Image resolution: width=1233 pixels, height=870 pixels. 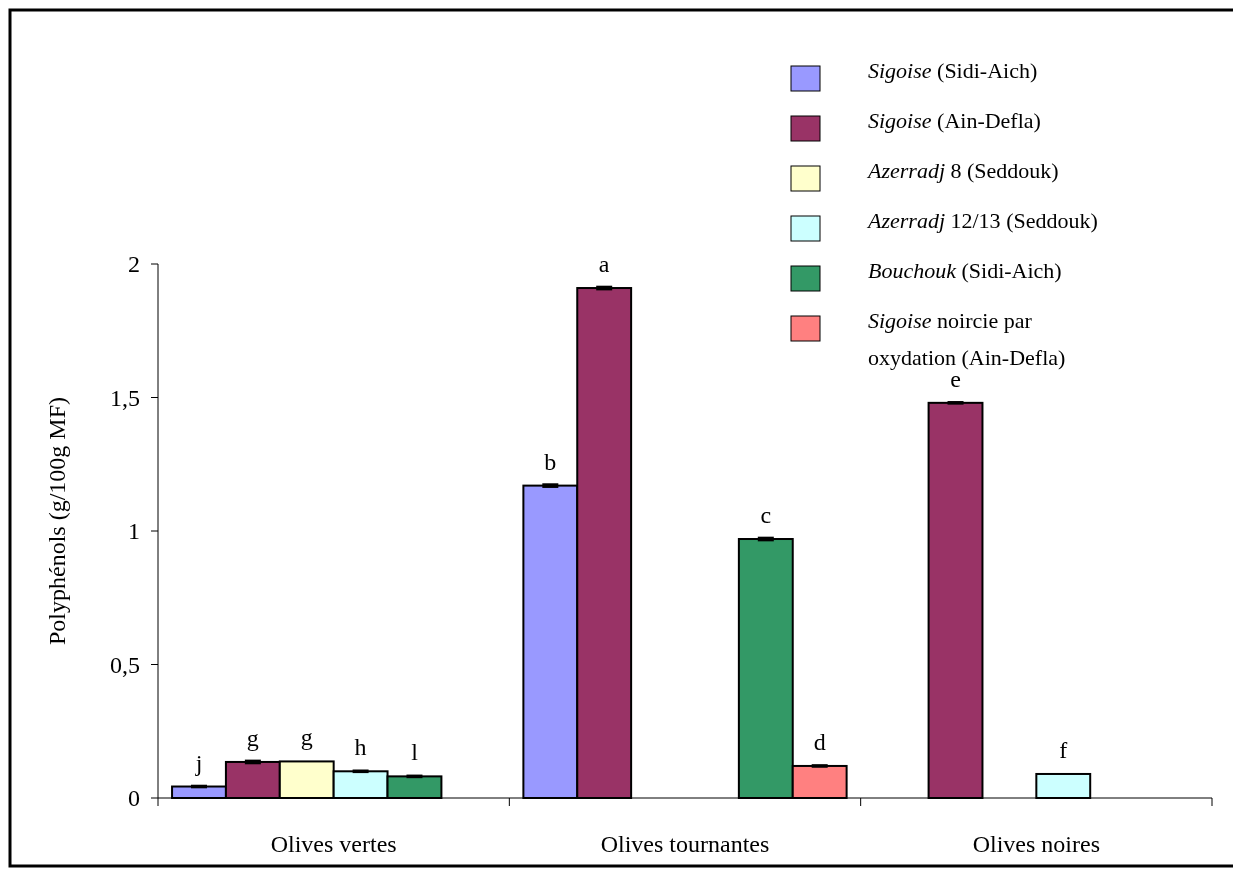 What do you see at coordinates (125, 664) in the screenshot?
I see `y-tick-label: 0,5` at bounding box center [125, 664].